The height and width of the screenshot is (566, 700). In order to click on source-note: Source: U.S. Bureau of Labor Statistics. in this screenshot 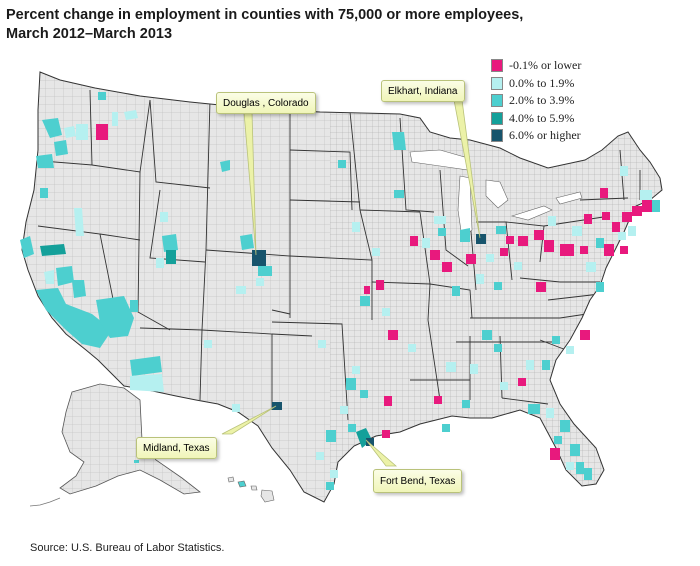, I will do `click(127, 548)`.